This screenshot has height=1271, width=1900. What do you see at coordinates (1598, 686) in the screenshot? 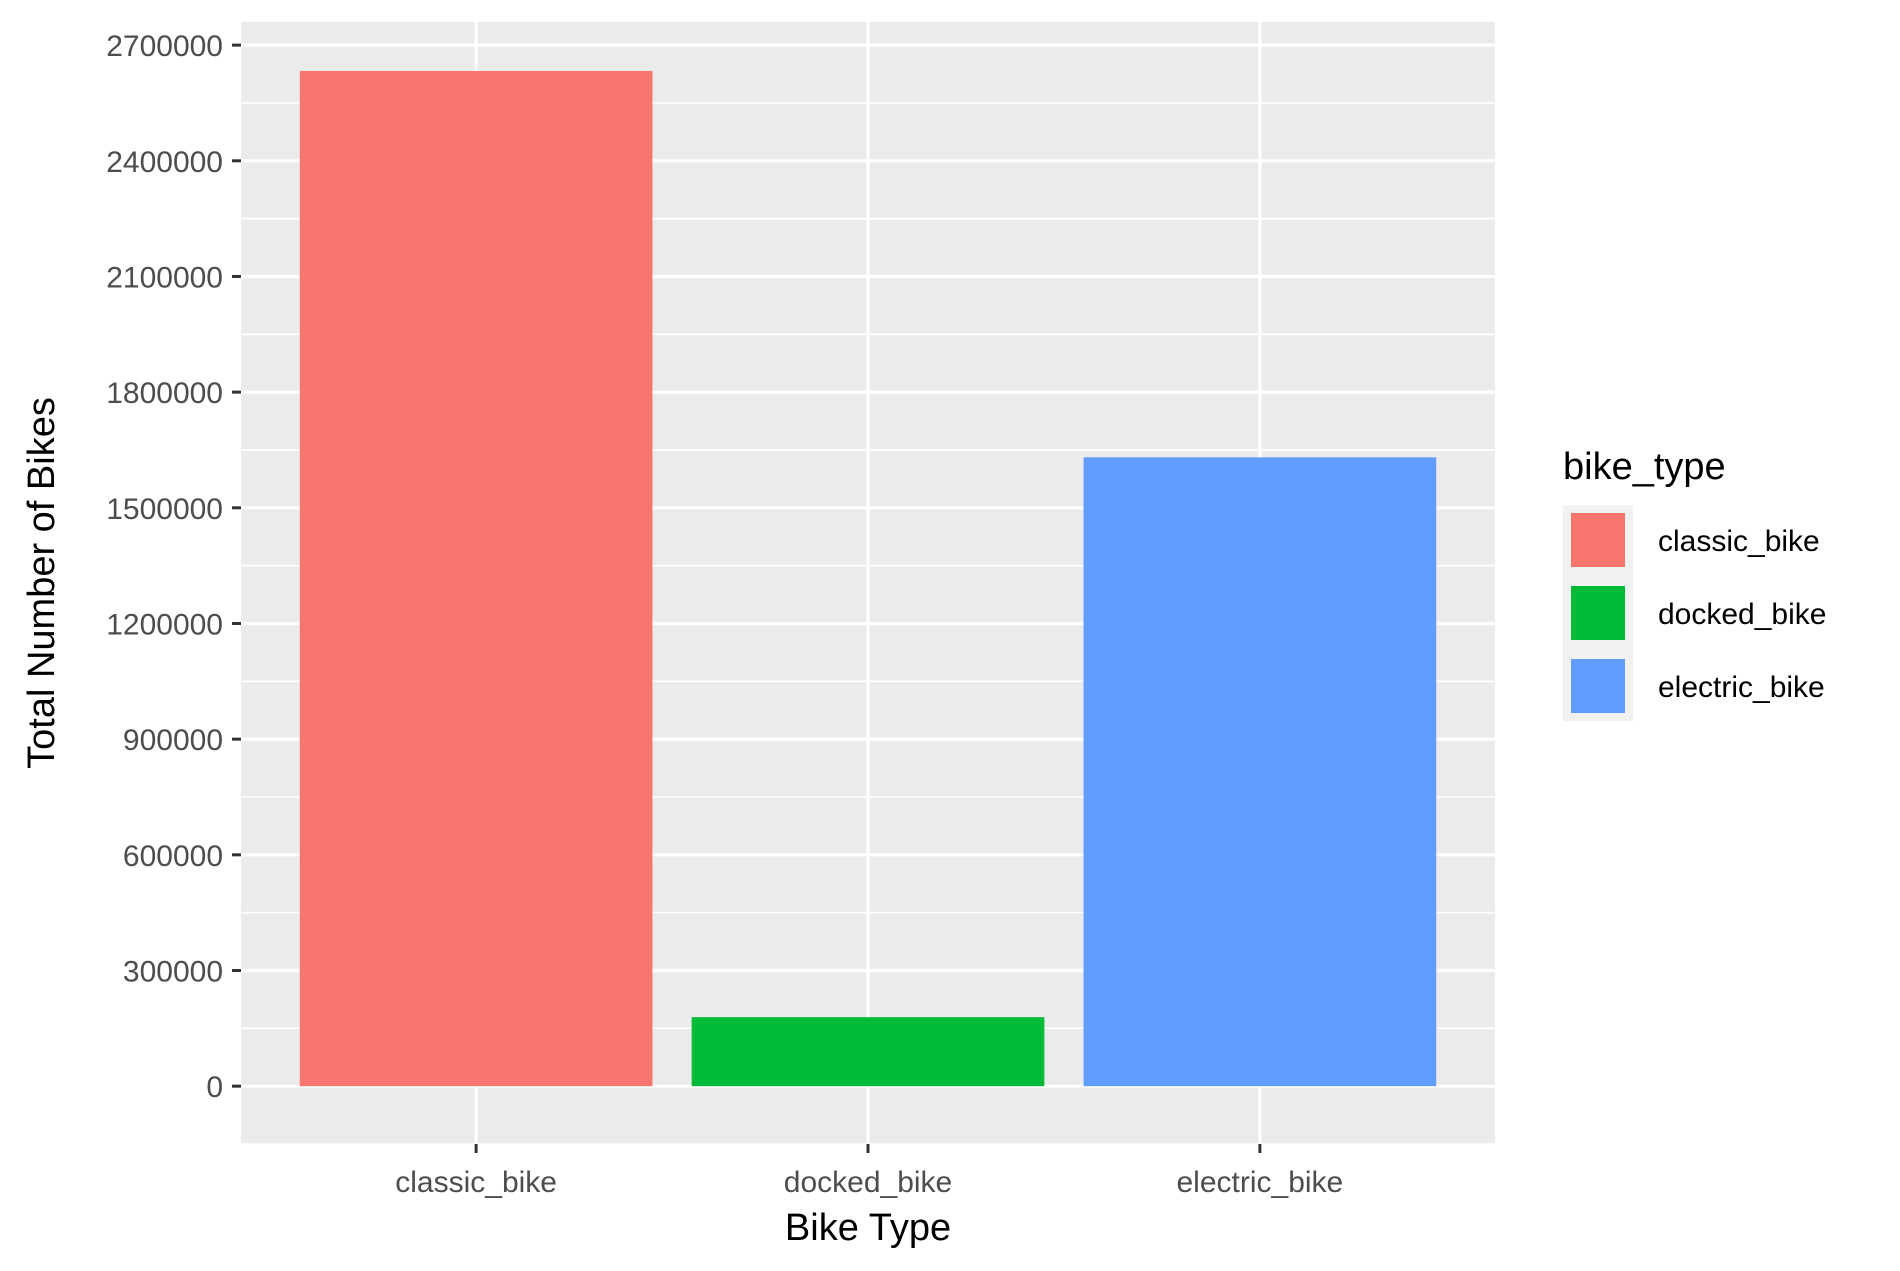
I see `legend-swatch-electric-bike` at bounding box center [1598, 686].